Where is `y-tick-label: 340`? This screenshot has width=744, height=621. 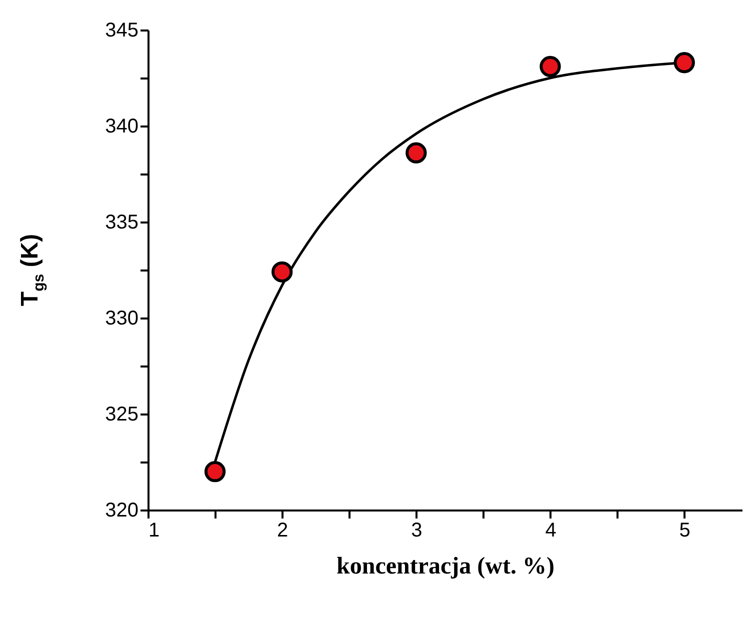 y-tick-label: 340 is located at coordinates (121, 127).